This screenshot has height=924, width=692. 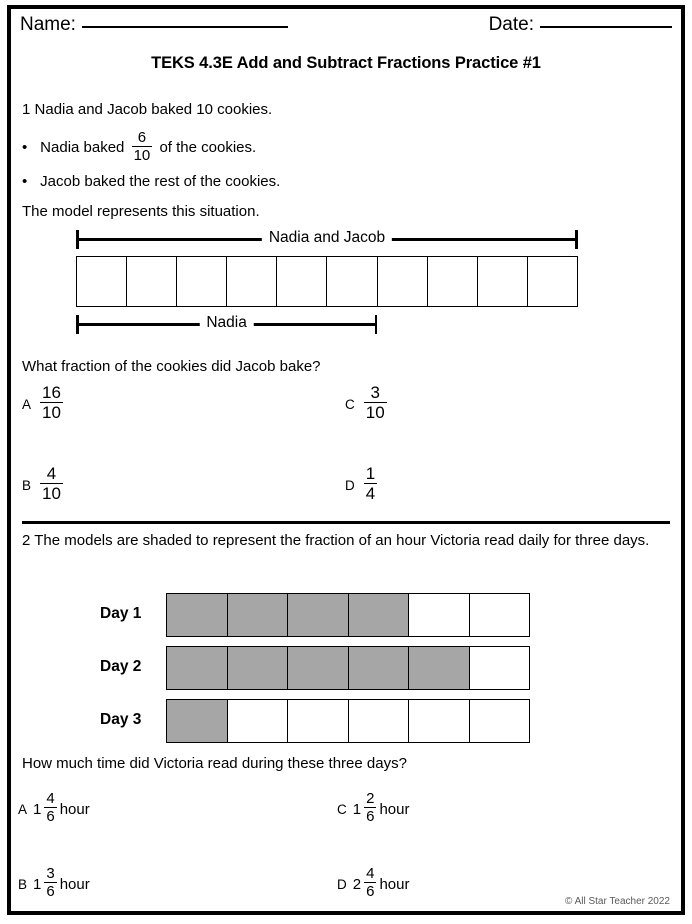 I want to click on question2-choice-b: B 1 3 6 hour, so click(x=54, y=883).